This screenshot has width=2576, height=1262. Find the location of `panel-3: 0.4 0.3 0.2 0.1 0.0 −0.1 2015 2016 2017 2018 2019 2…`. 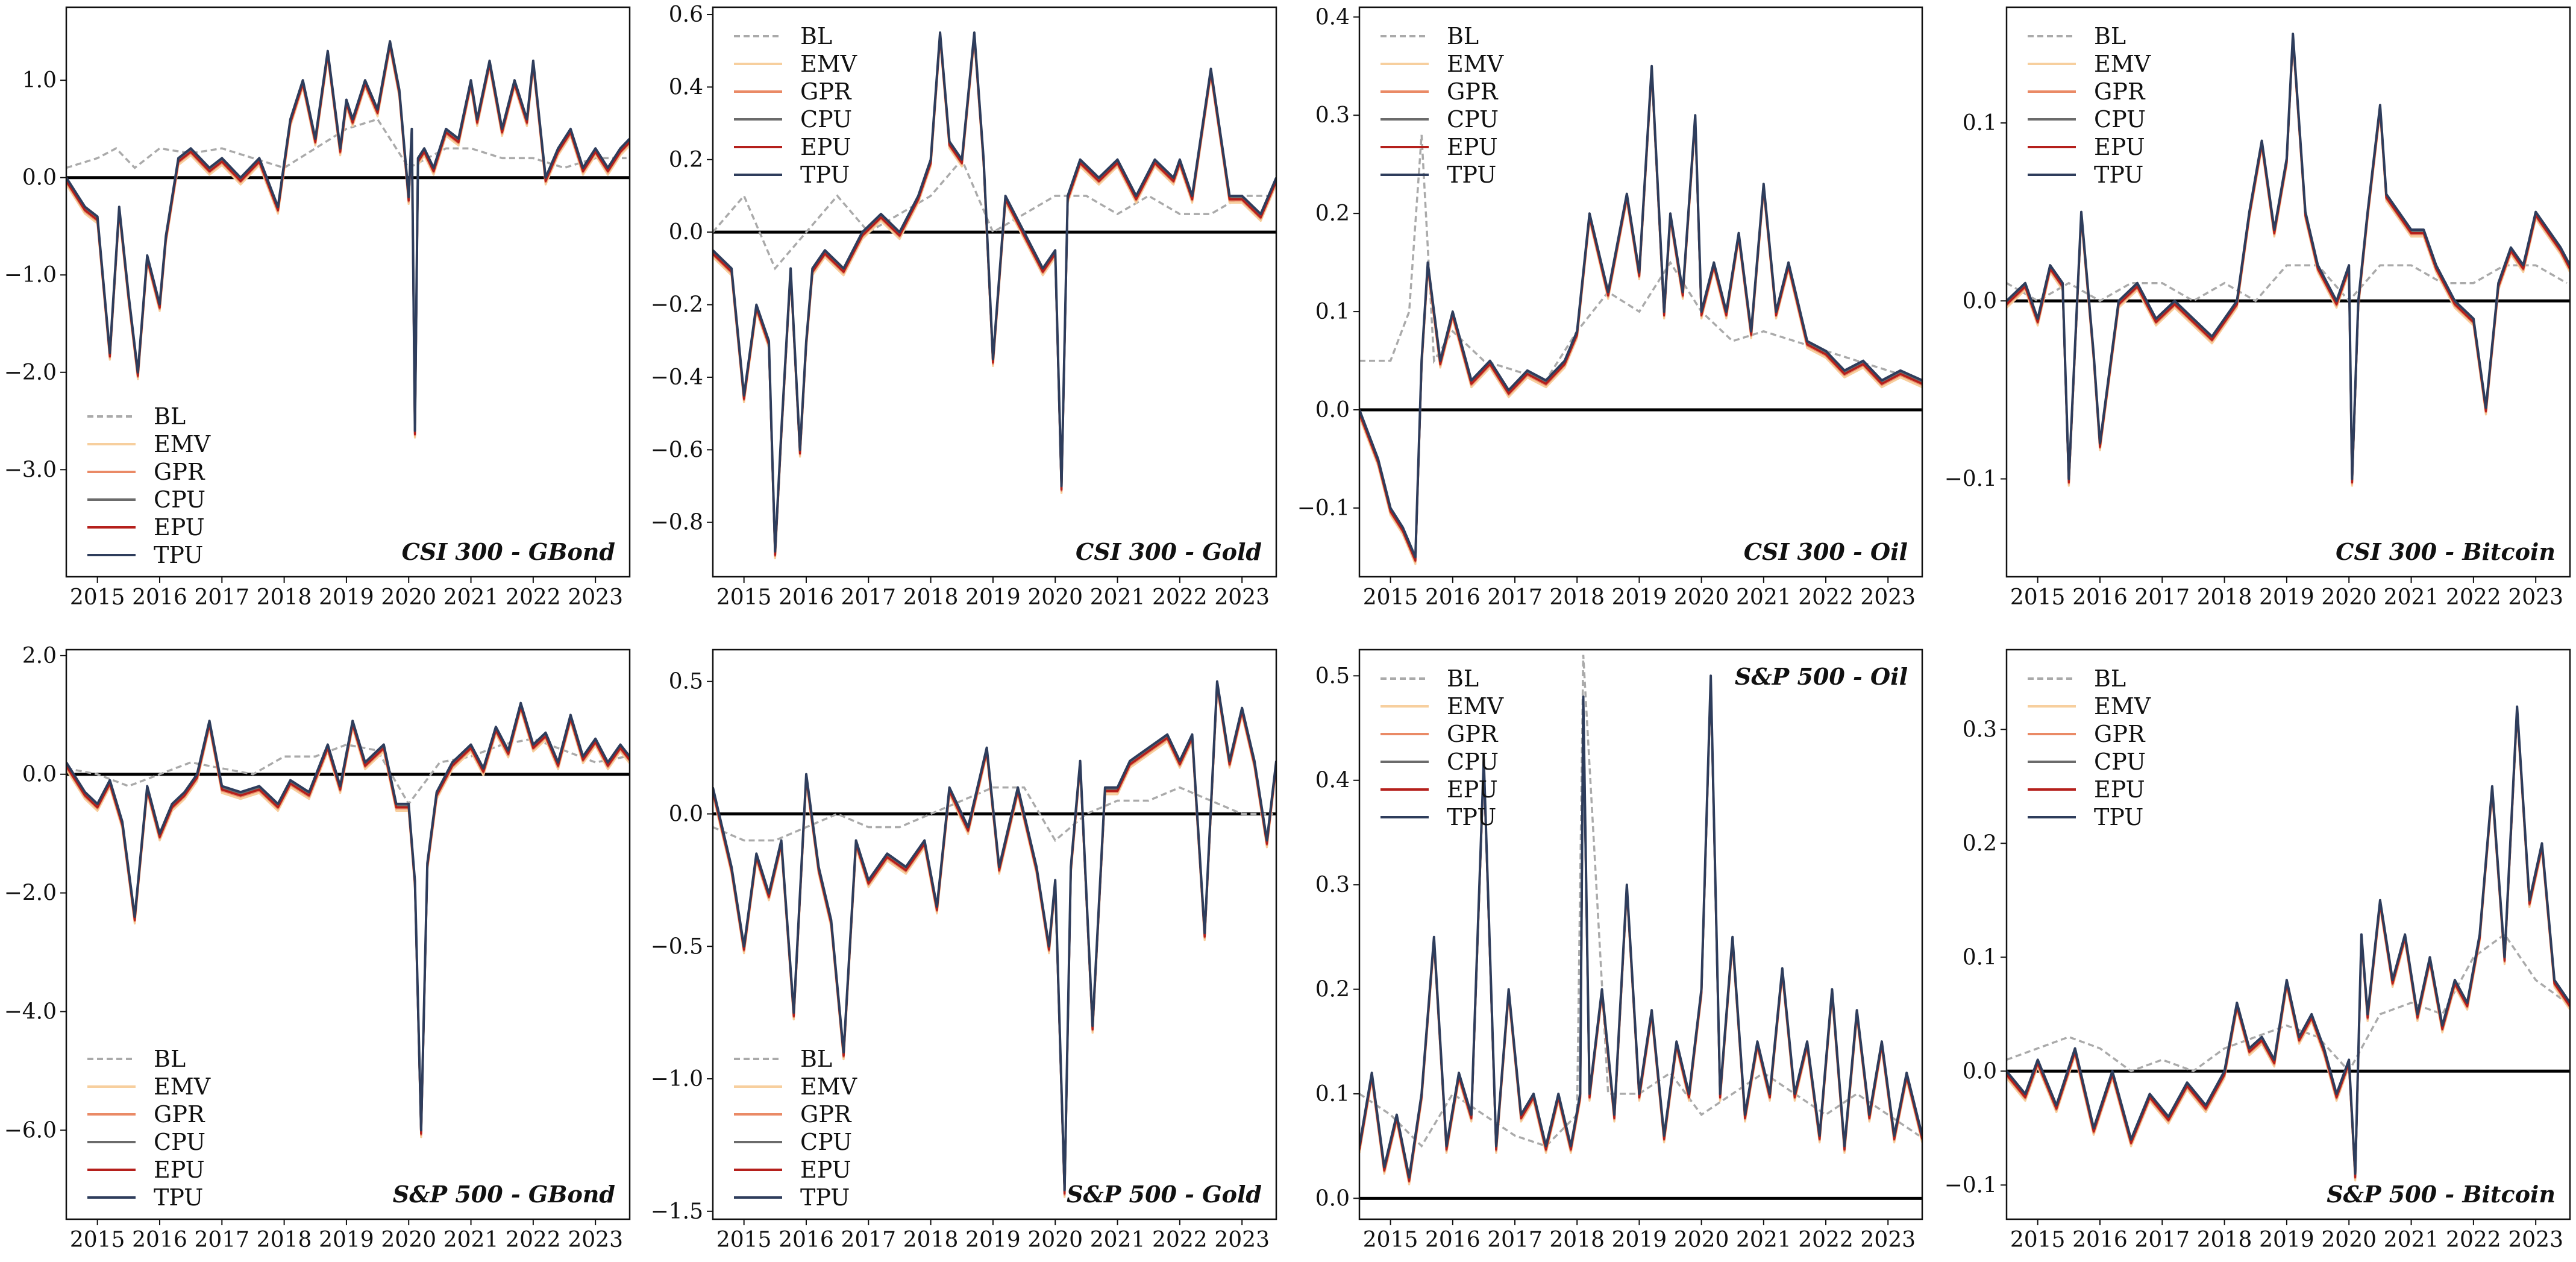

panel-3: 0.4 0.3 0.2 0.1 0.0 −0.1 2015 2016 2017 2018 2019 2… is located at coordinates (1610, 307).